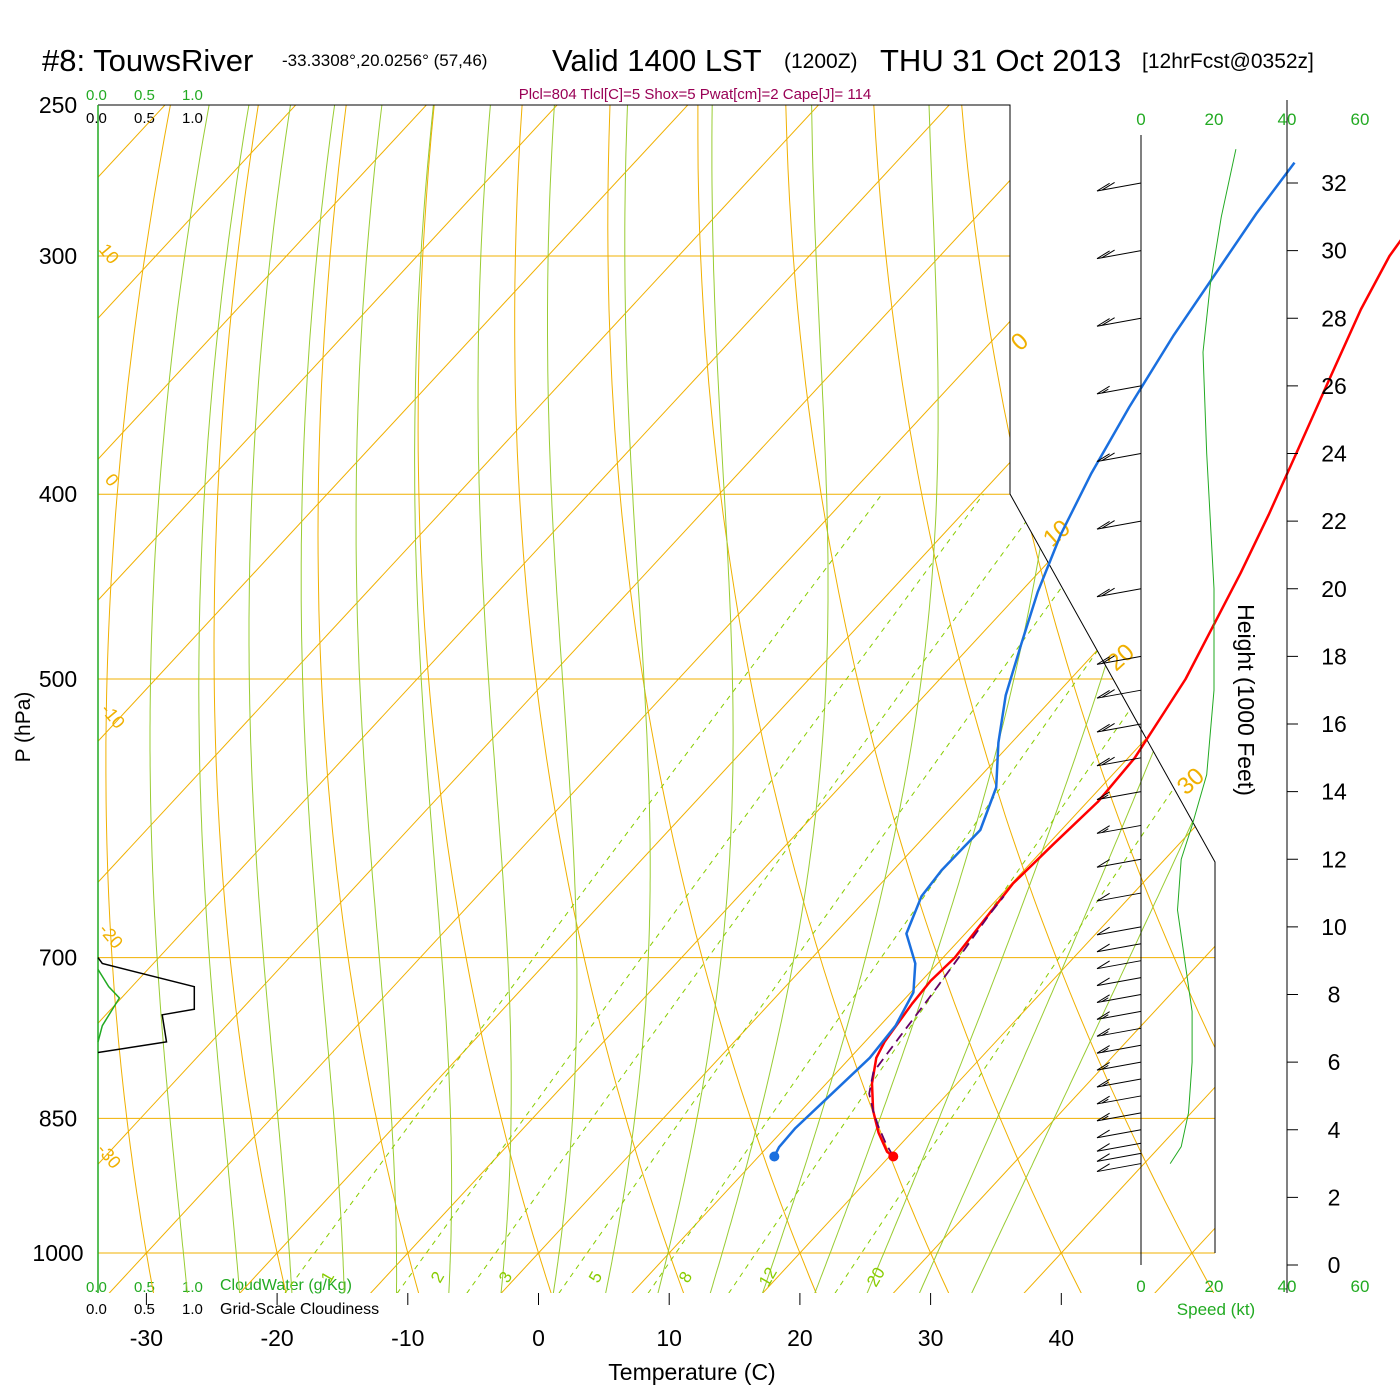 Image resolution: width=1400 pixels, height=1400 pixels. I want to click on cloud-scale-bottom-green-1: 0.5, so click(144, 1287).